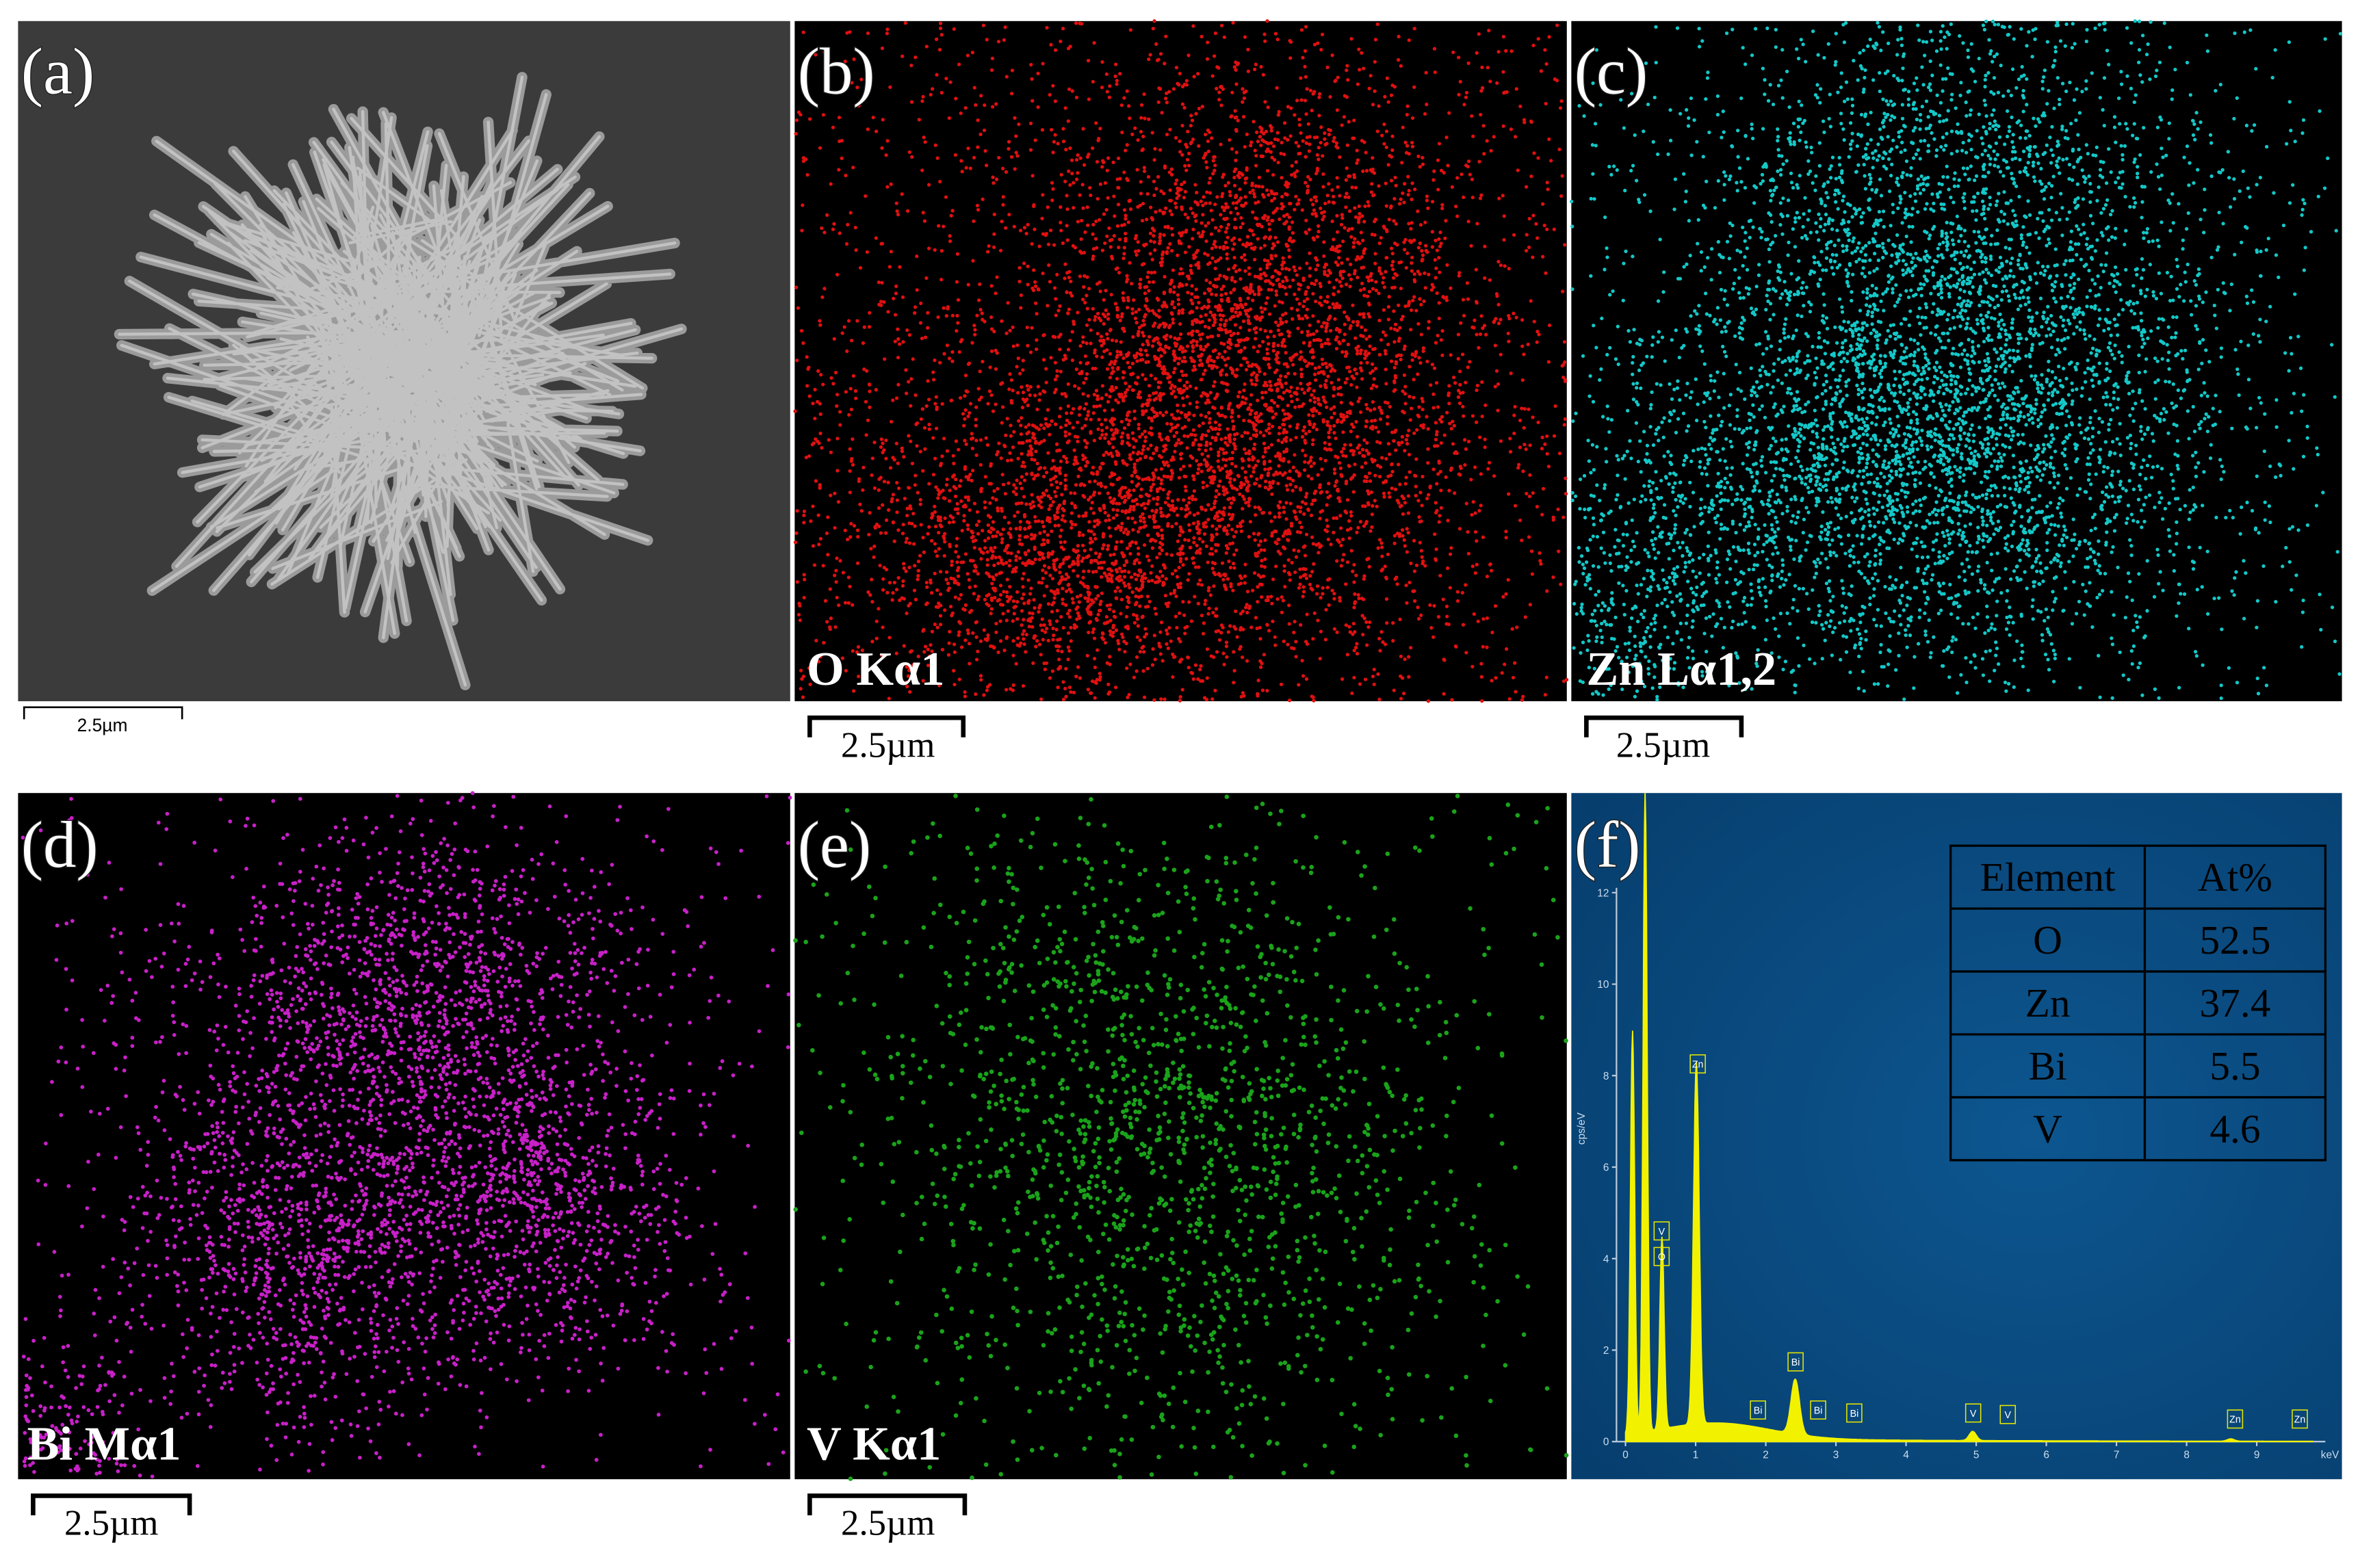 The height and width of the screenshot is (1568, 2360). Describe the element at coordinates (1681, 669) in the screenshot. I see `element-label: Zn Lα1,2` at that location.